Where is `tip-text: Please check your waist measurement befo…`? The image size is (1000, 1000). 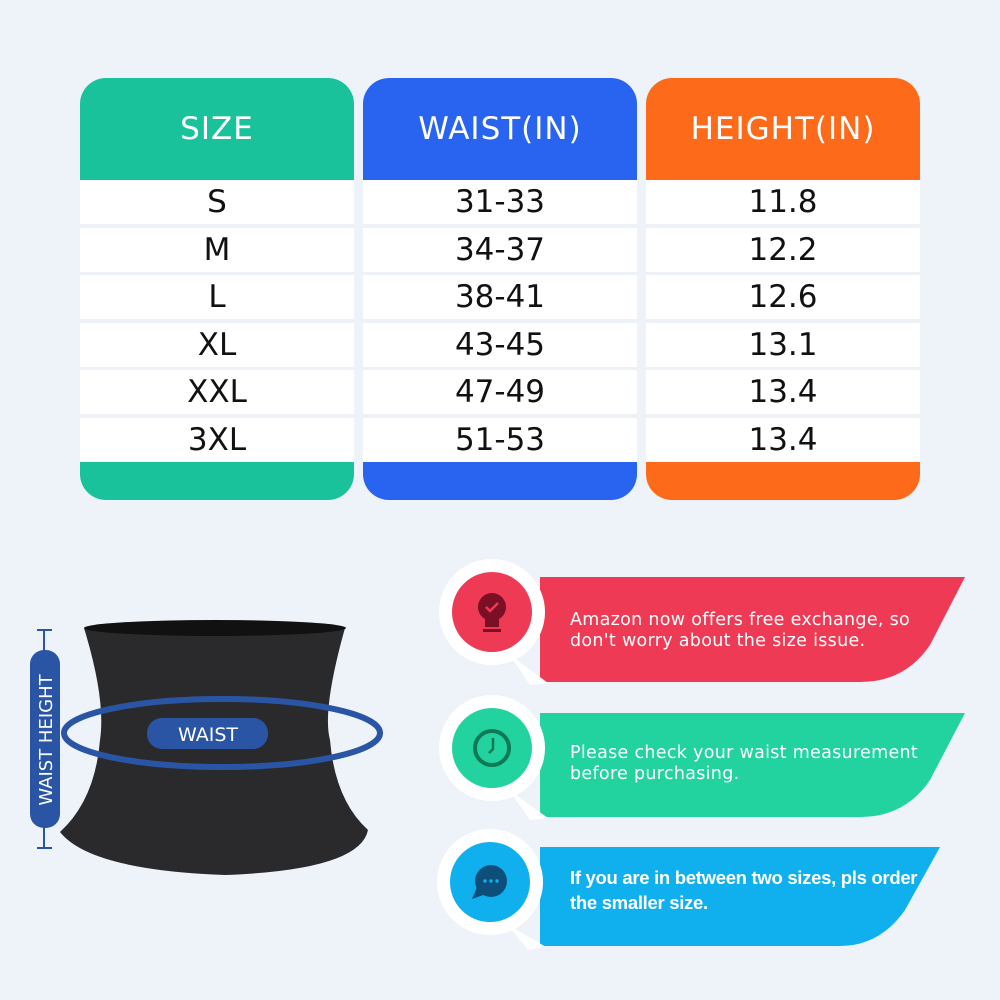
tip-text: Please check your waist measurement befo… is located at coordinates (744, 763).